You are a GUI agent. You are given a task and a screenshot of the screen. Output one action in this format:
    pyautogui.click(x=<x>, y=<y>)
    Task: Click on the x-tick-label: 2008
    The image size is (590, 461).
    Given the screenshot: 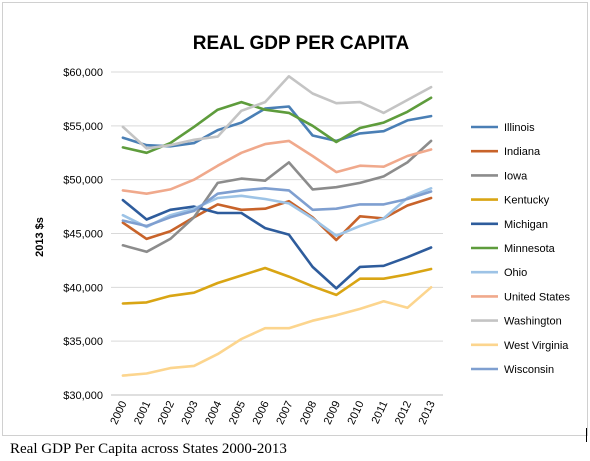 What is the action you would take?
    pyautogui.click(x=308, y=412)
    